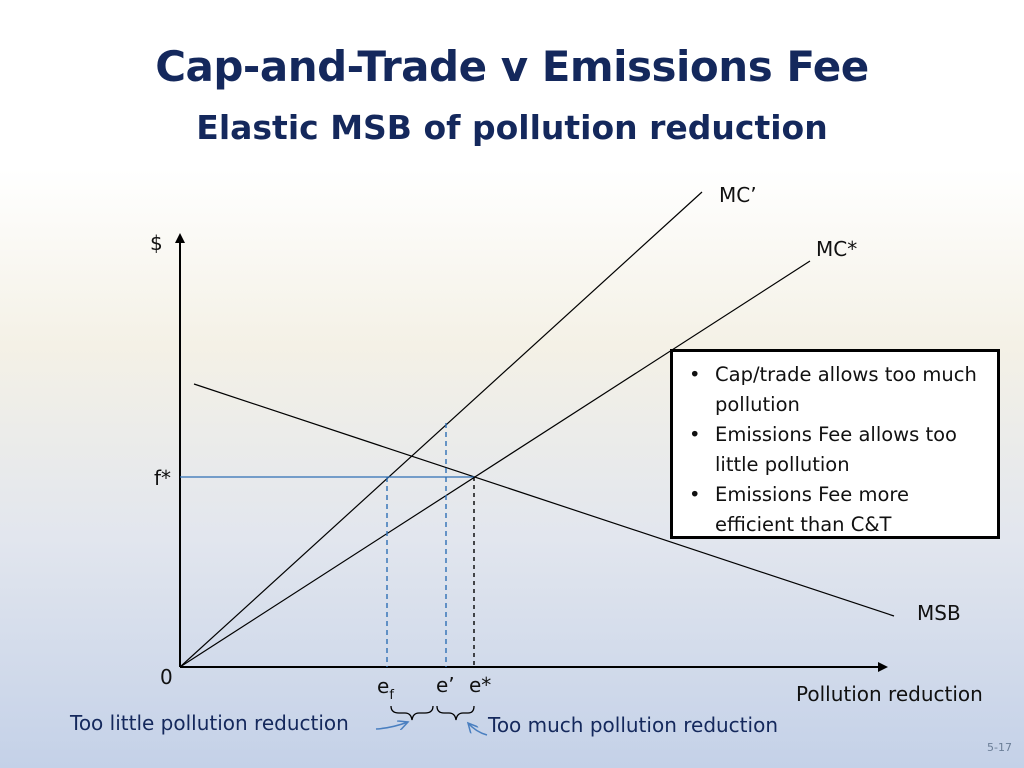  I want to click on summary-item-text: Cap/trade allows too much pollution, so click(846, 389).